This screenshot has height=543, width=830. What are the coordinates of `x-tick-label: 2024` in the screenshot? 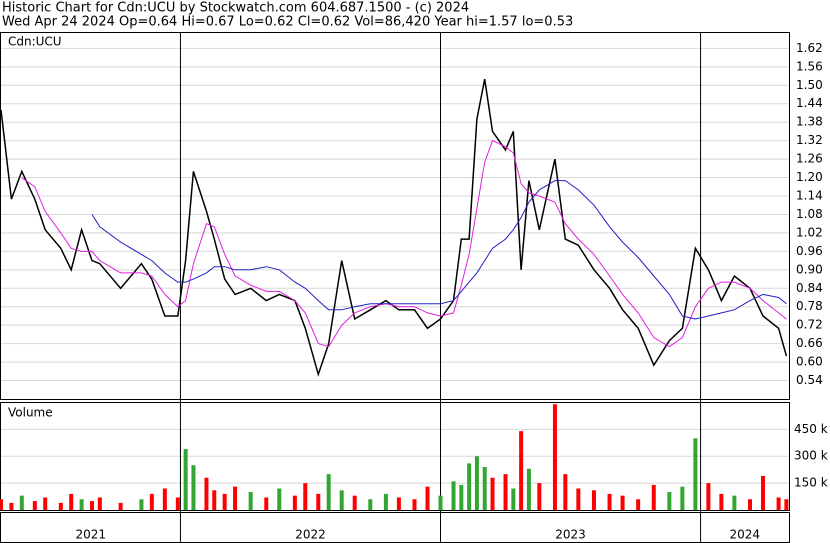 It's located at (745, 535).